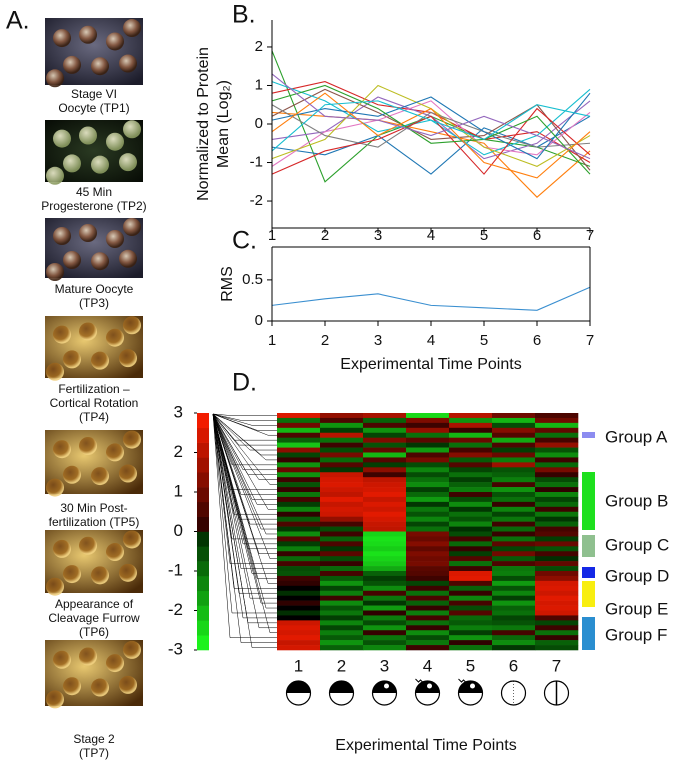 Image resolution: width=685 pixels, height=773 pixels. I want to click on embryo-spot, so click(472, 686).